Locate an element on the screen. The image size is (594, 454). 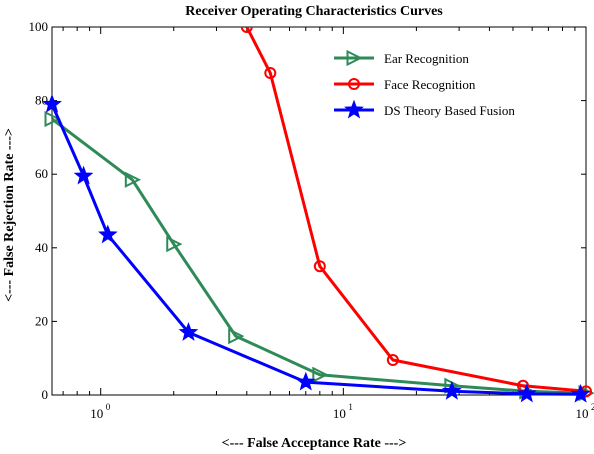
y-tick-label: 0 is located at coordinates (45, 394).